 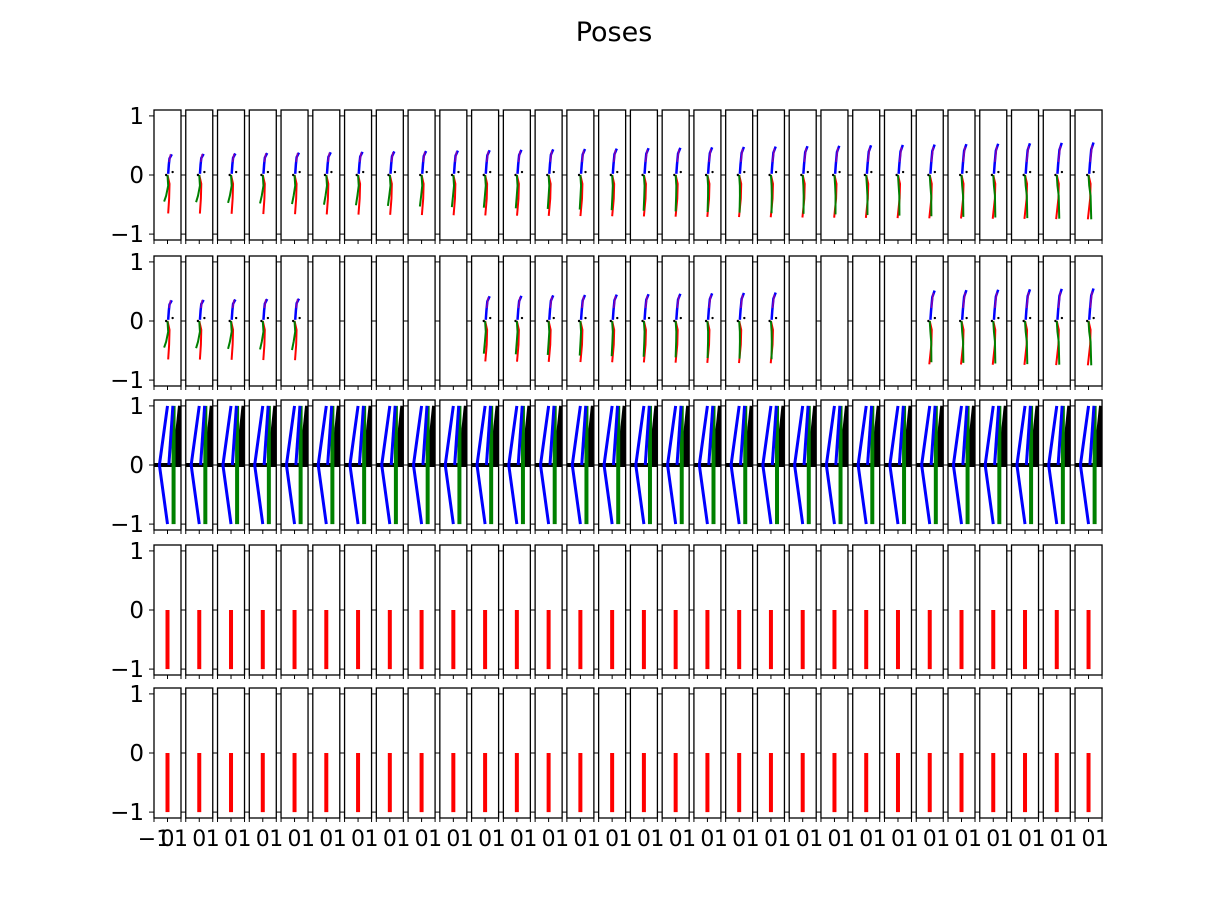 What do you see at coordinates (614, 32) in the screenshot?
I see `chart-title: Poses` at bounding box center [614, 32].